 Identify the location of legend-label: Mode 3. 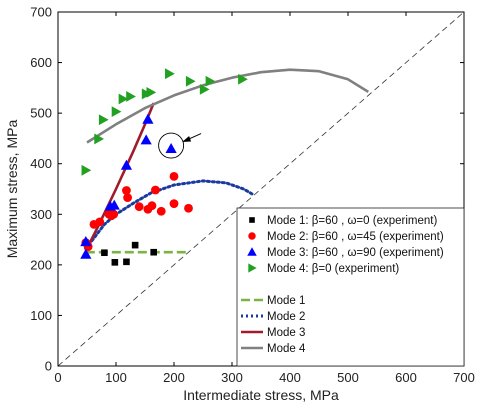
(286, 333).